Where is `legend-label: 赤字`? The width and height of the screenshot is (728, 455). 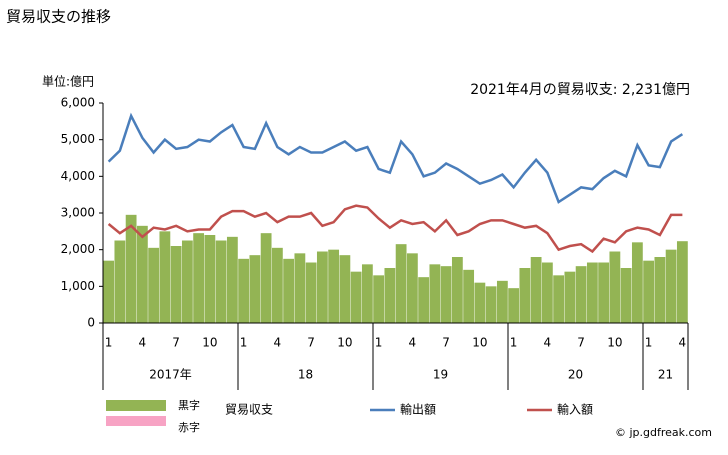
legend-label: 赤字 is located at coordinates (189, 427).